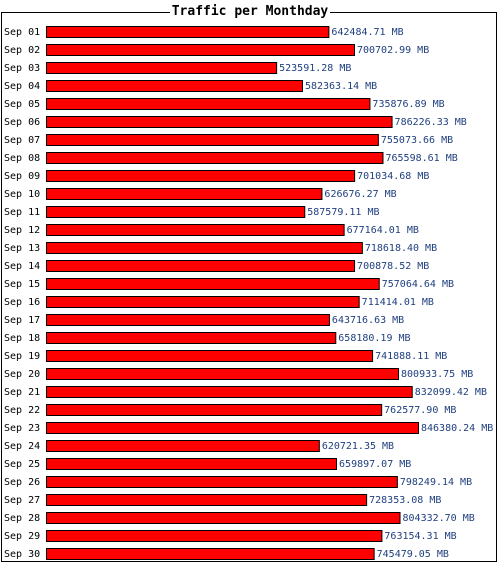 The width and height of the screenshot is (500, 565). What do you see at coordinates (405, 500) in the screenshot?
I see `value-label: 728353.08 MB` at bounding box center [405, 500].